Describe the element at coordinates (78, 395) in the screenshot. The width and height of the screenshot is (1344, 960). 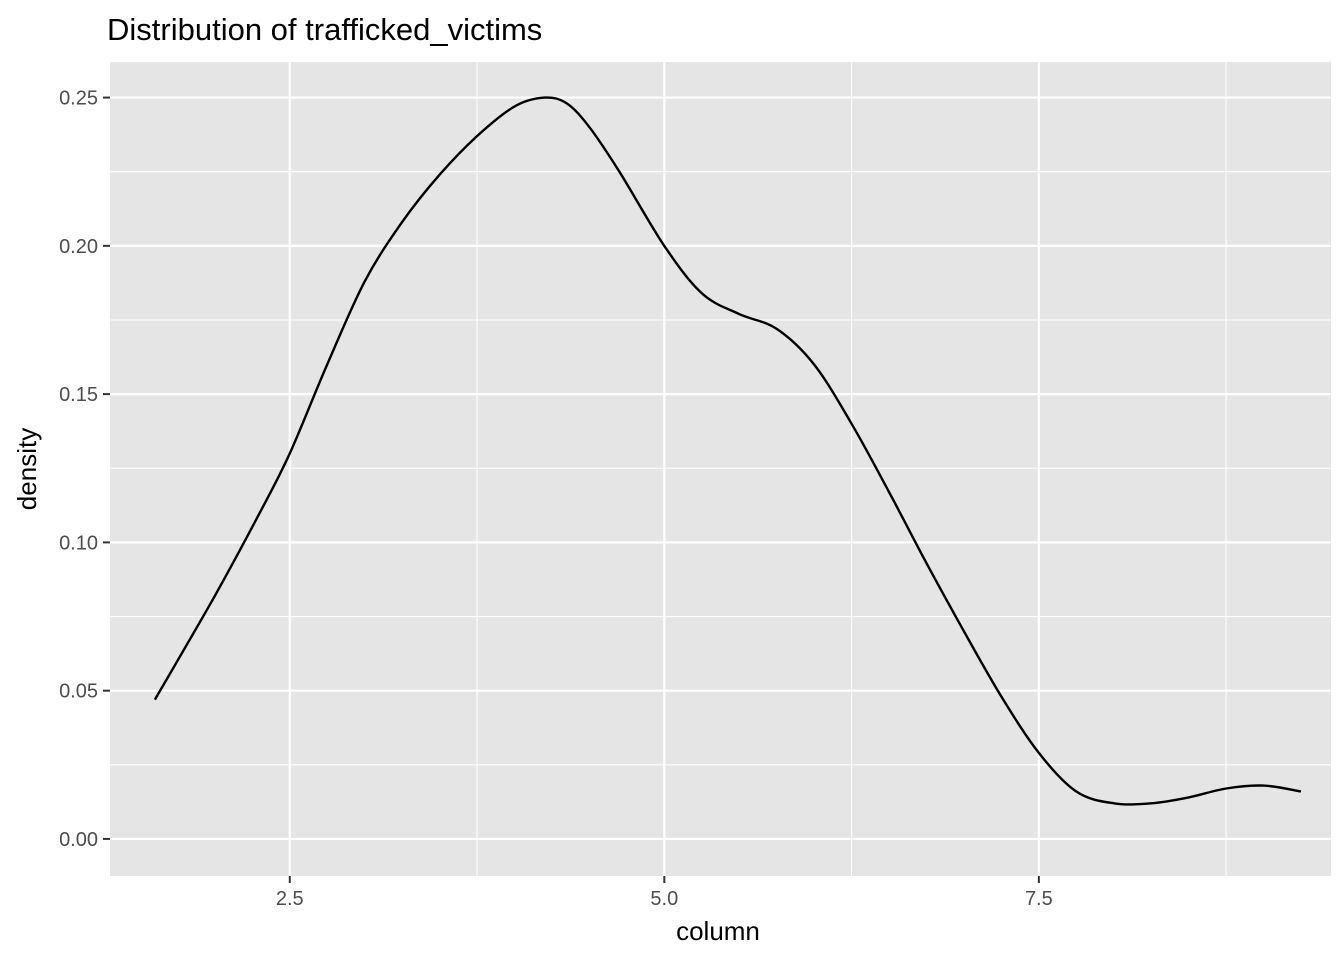
I see `y-tick-label: 0.15` at that location.